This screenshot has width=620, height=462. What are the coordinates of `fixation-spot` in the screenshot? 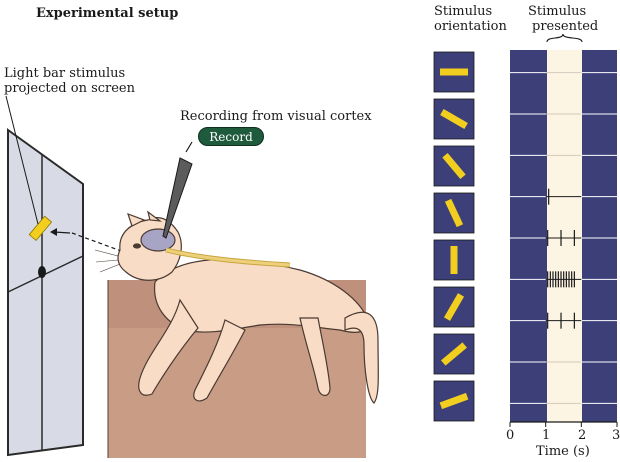 It's located at (42, 272).